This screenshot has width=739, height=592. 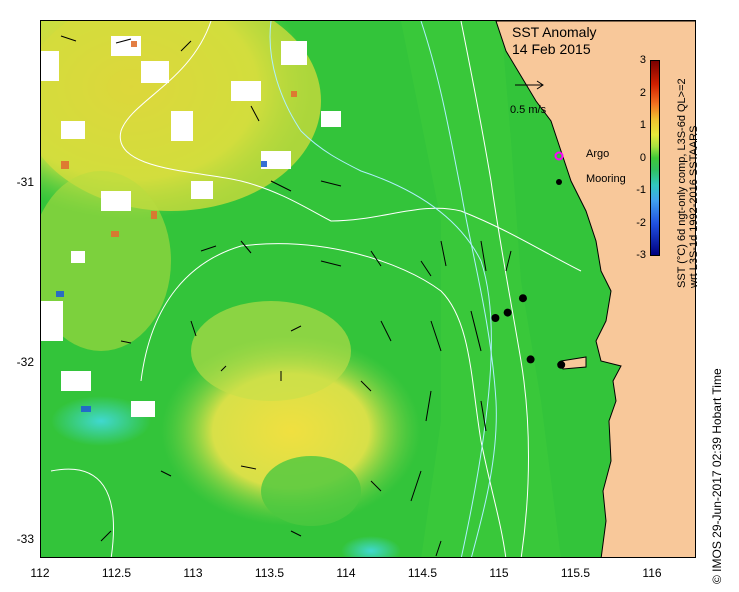 What do you see at coordinates (682, 183) in the screenshot?
I see `colorbar-label-line1: SST (°C) 6d ngt-only comp, L3S-6d QL>=2` at bounding box center [682, 183].